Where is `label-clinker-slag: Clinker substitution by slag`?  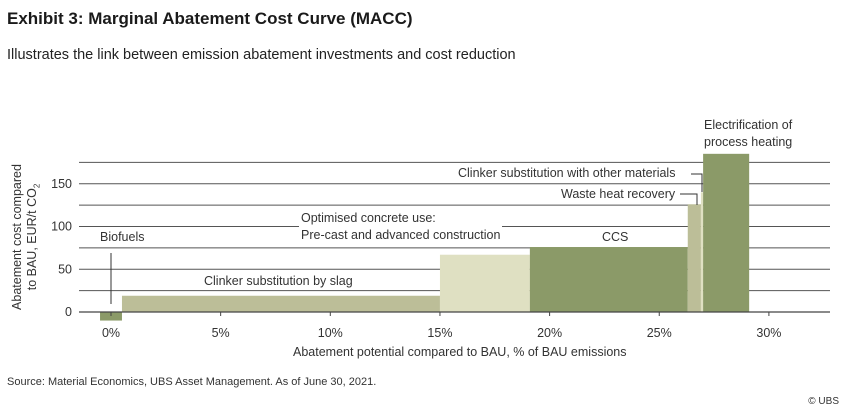 label-clinker-slag: Clinker substitution by slag is located at coordinates (278, 281).